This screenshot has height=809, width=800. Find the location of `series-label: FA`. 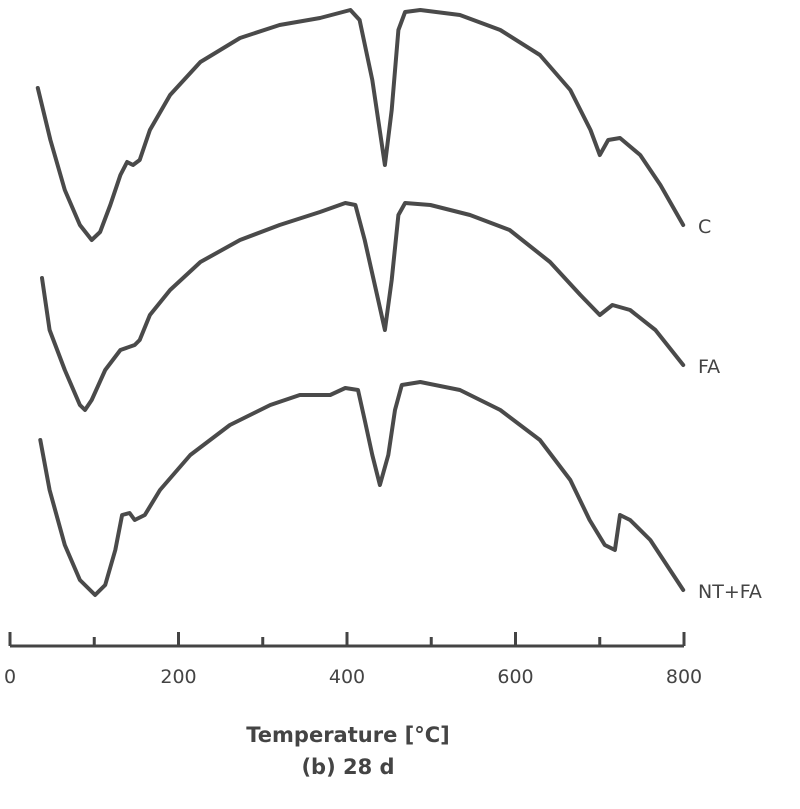

series-label: FA is located at coordinates (709, 367).